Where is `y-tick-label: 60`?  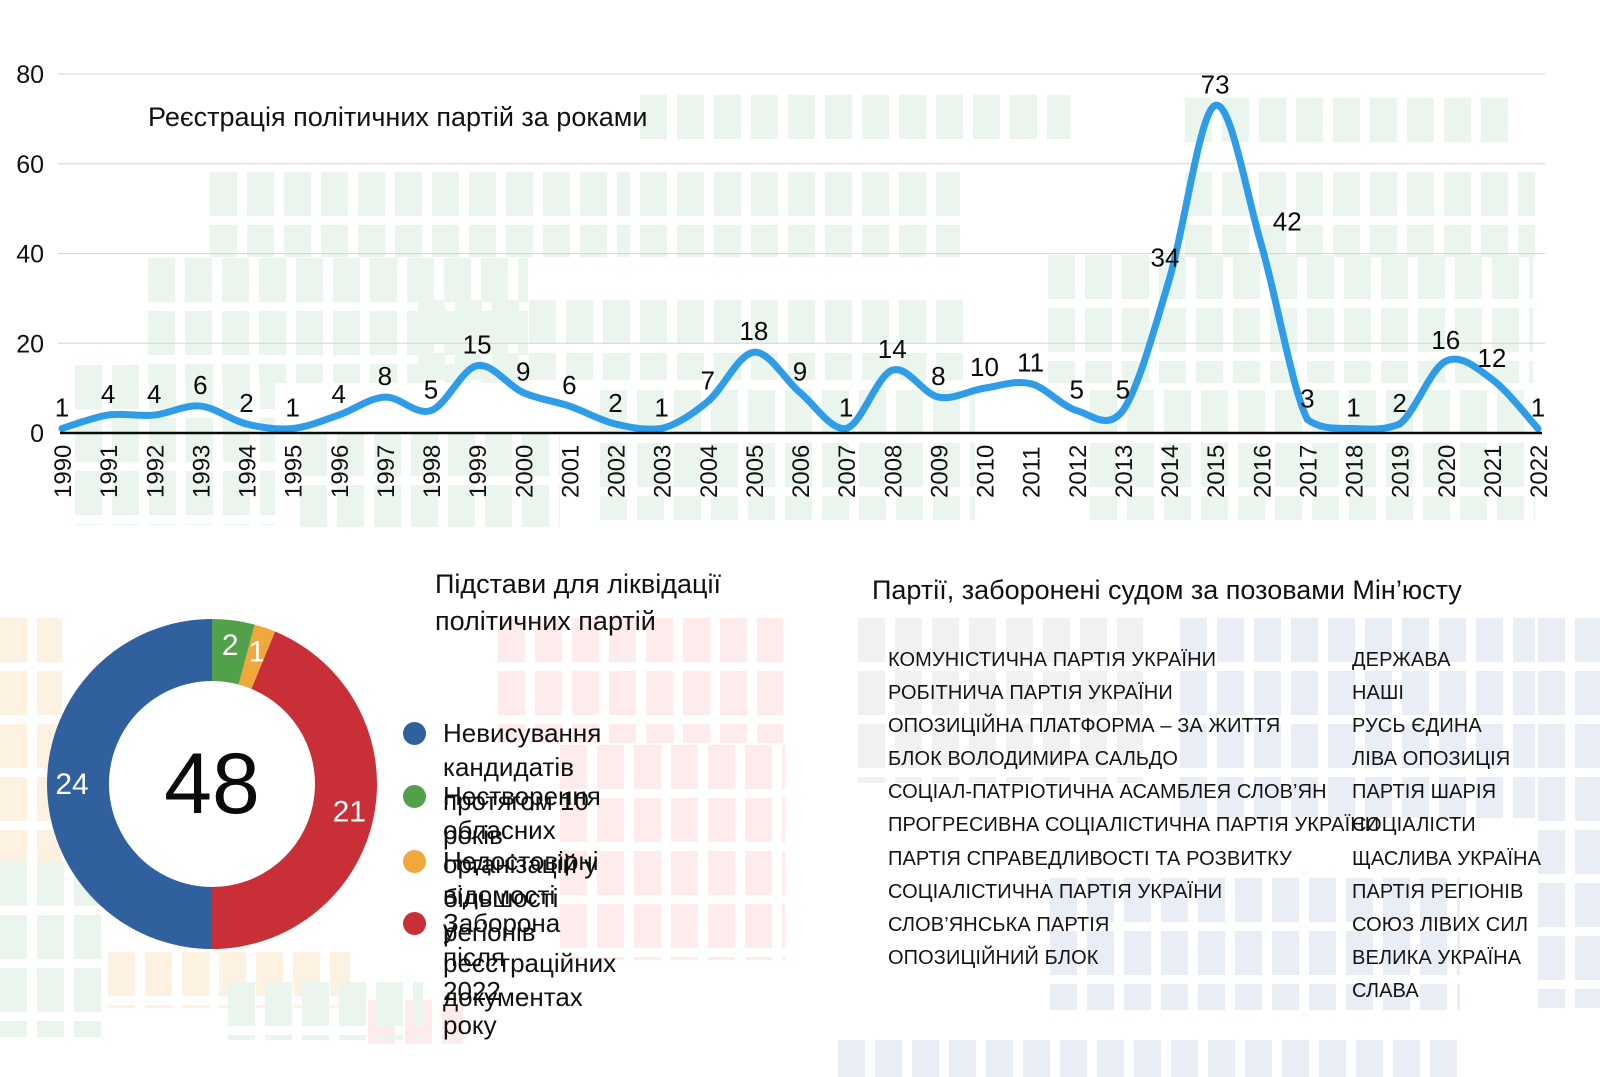
y-tick-label: 60 is located at coordinates (30, 165).